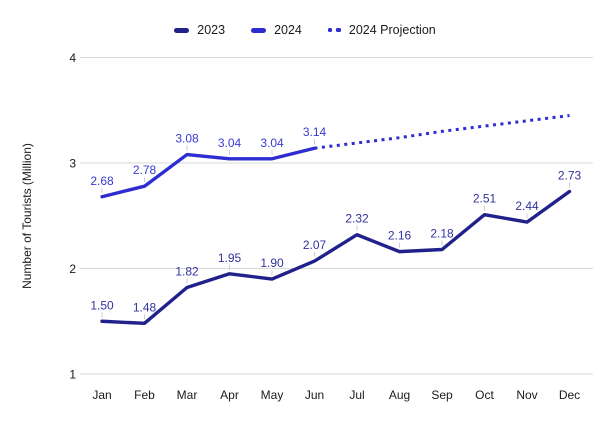 This screenshot has height=424, width=610. Describe the element at coordinates (145, 307) in the screenshot. I see `value-label-2023-feb: 1.48` at that location.